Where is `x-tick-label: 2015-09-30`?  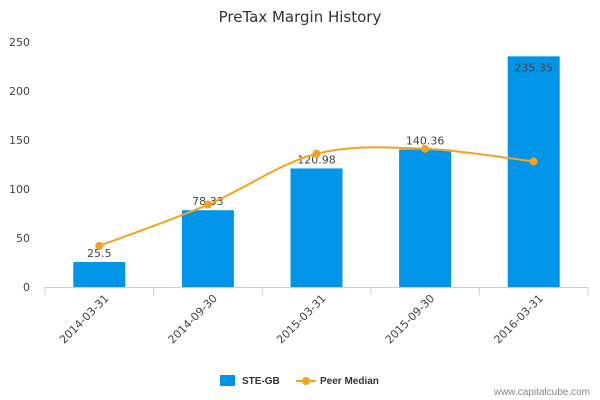 x-tick-label: 2015-09-30 is located at coordinates (410, 319).